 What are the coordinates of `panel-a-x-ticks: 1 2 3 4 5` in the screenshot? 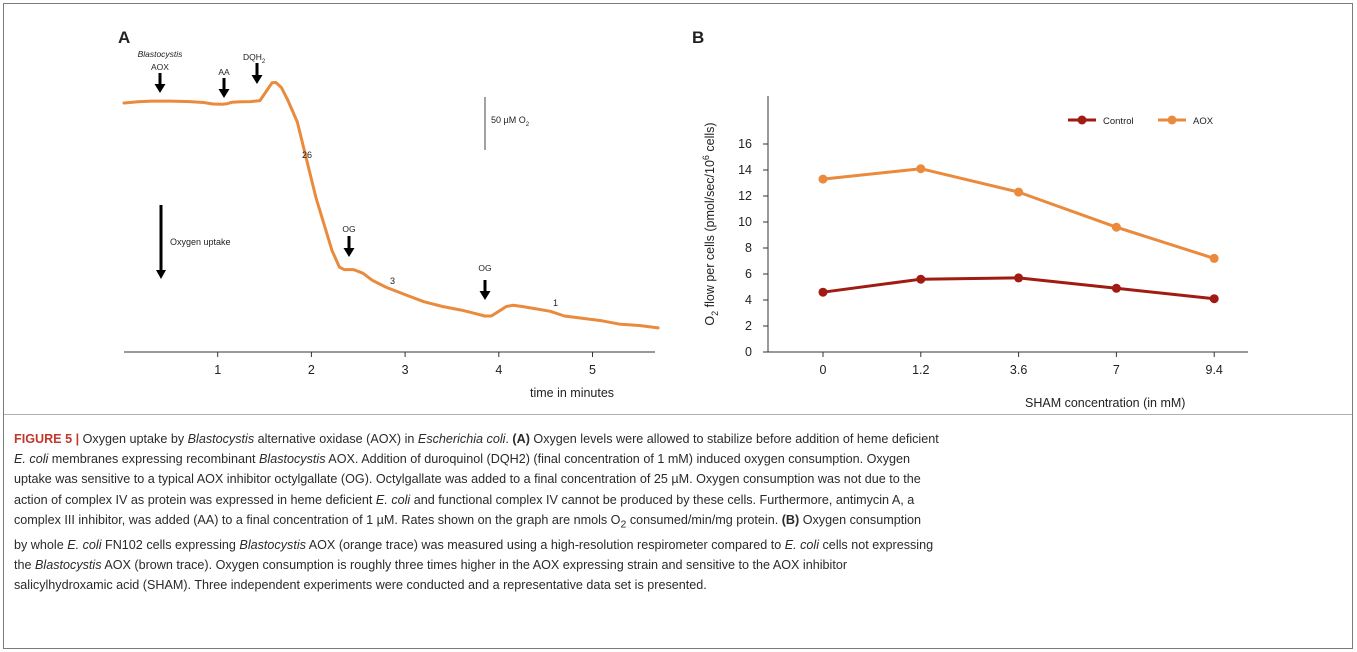 It's located at (405, 364).